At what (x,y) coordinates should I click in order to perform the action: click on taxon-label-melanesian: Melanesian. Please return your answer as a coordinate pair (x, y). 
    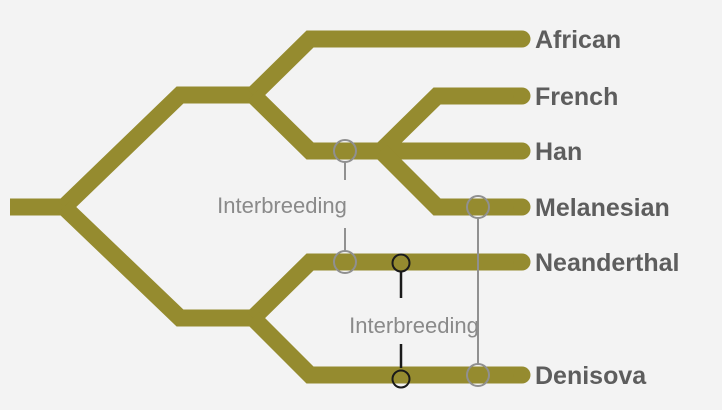
    Looking at the image, I should click on (602, 208).